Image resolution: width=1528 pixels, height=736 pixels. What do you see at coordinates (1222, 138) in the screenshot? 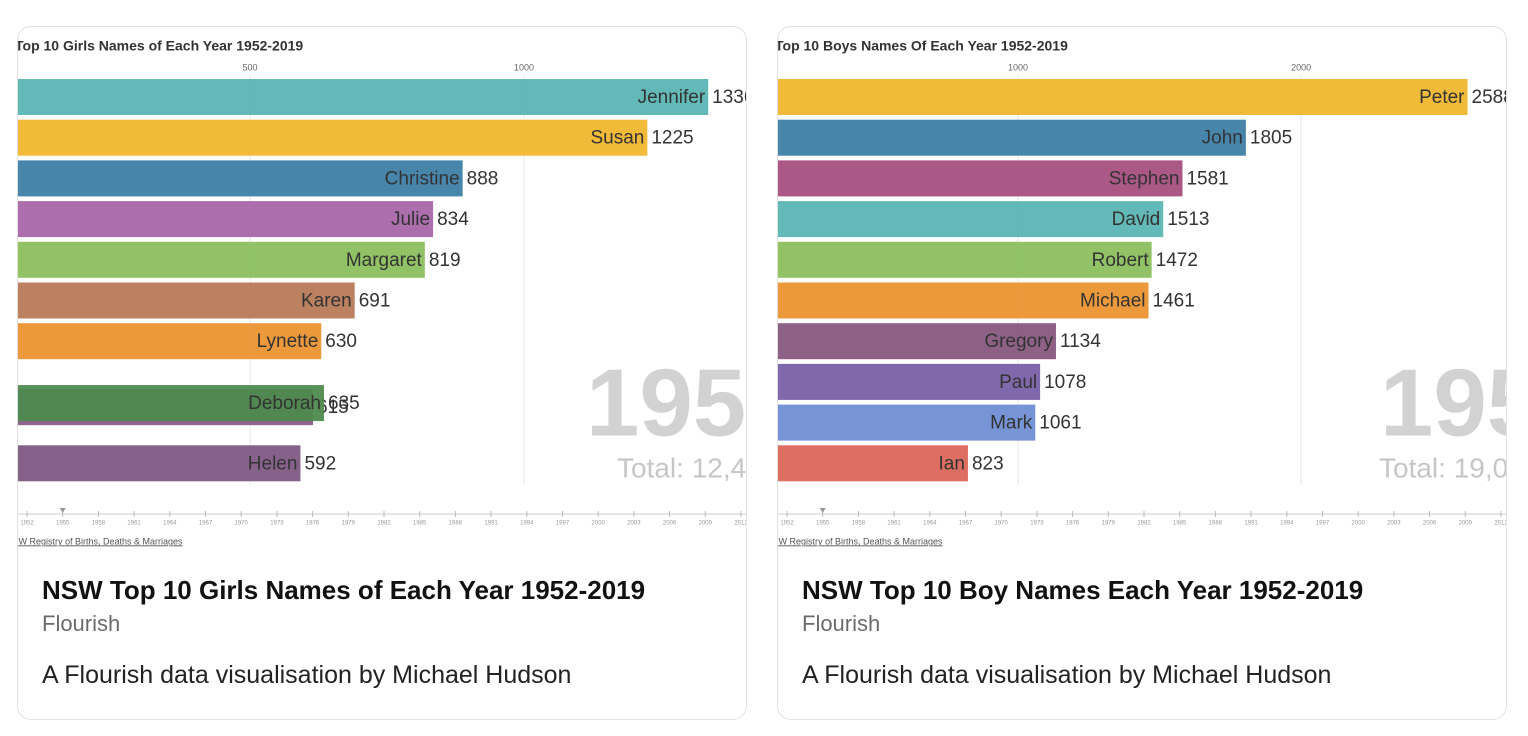
I see `bar-name: John` at bounding box center [1222, 138].